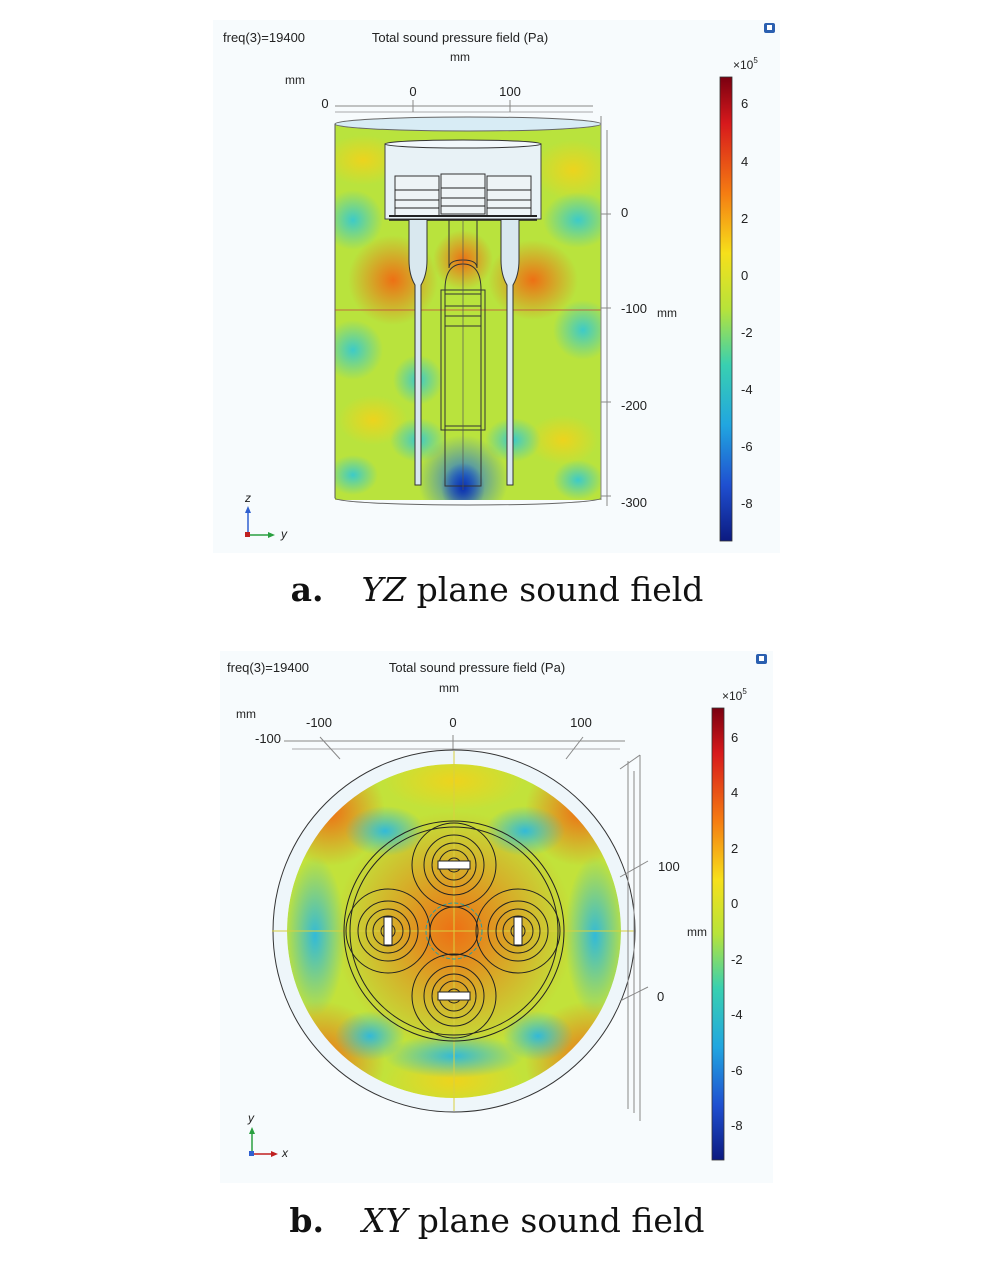 This screenshot has height=1261, width=994. What do you see at coordinates (247, 498) in the screenshot?
I see `axis-up-label: z` at bounding box center [247, 498].